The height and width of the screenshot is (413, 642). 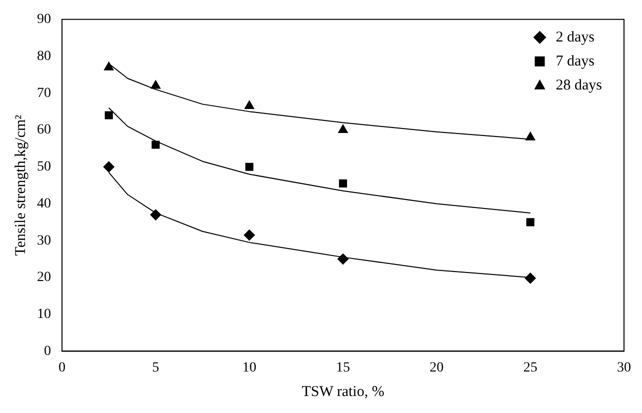 What do you see at coordinates (44, 314) in the screenshot?
I see `y-tick-label: 10` at bounding box center [44, 314].